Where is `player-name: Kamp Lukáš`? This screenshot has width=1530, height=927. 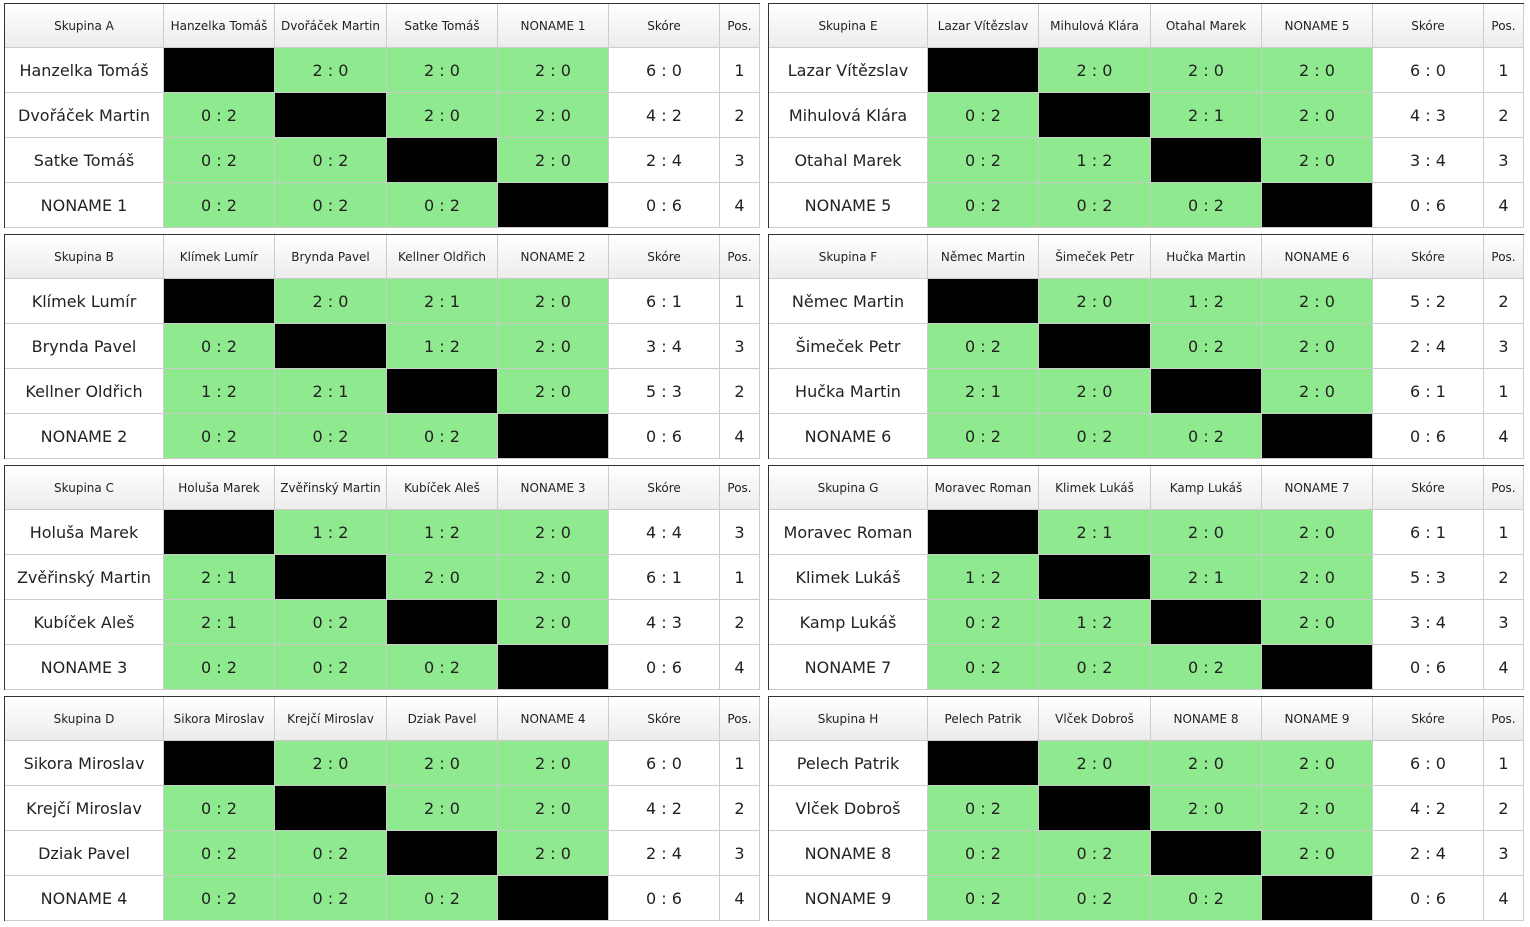
player-name: Kamp Lukáš is located at coordinates (848, 622).